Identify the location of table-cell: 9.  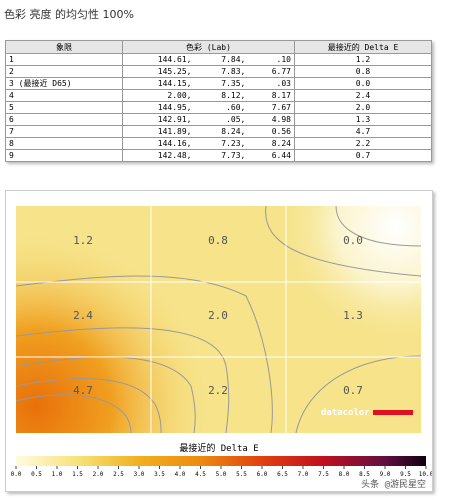
(64, 155).